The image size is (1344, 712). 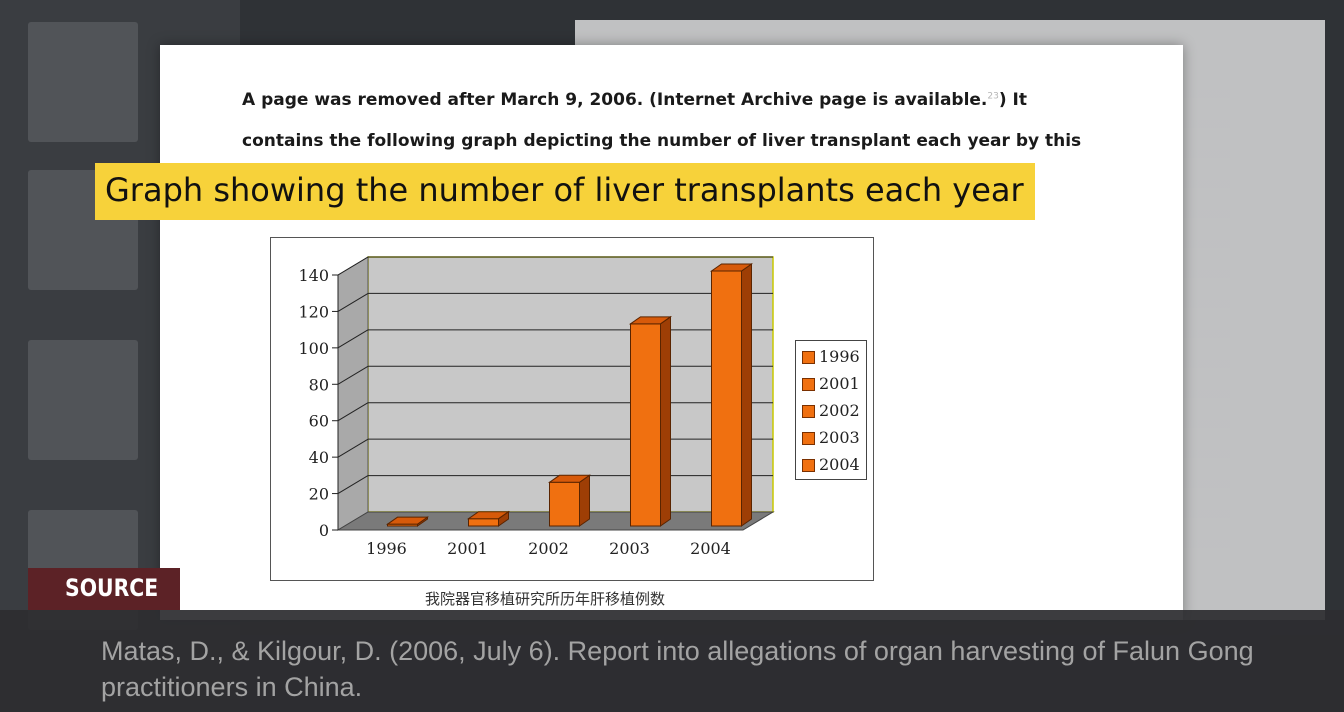 I want to click on legend-label: 2003, so click(x=839, y=437).